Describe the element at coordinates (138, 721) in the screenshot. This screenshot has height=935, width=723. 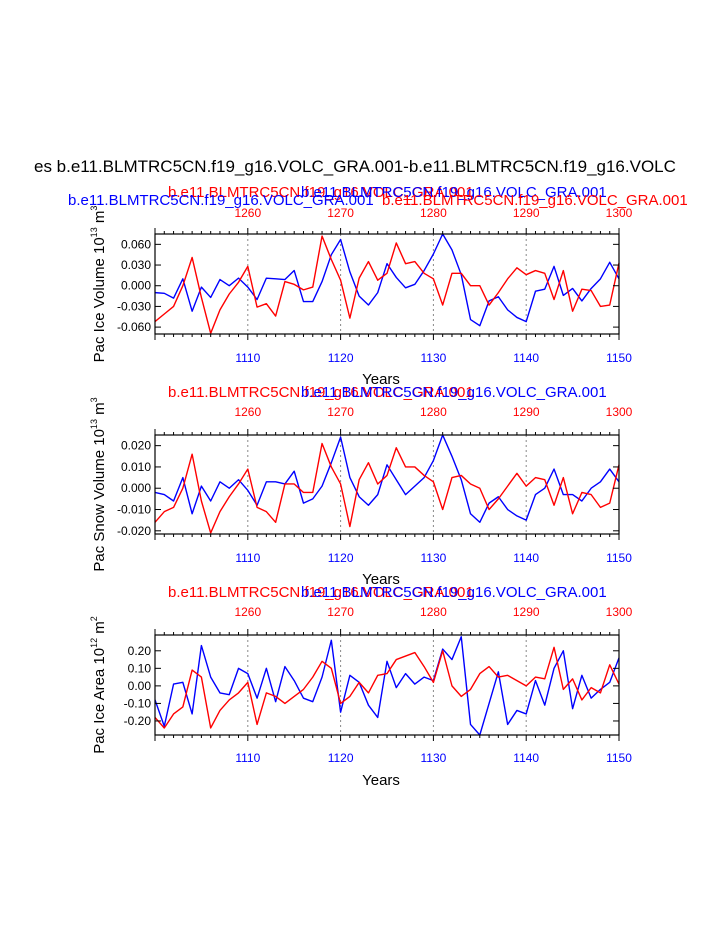
I see `y-tick-label: -0.20` at that location.